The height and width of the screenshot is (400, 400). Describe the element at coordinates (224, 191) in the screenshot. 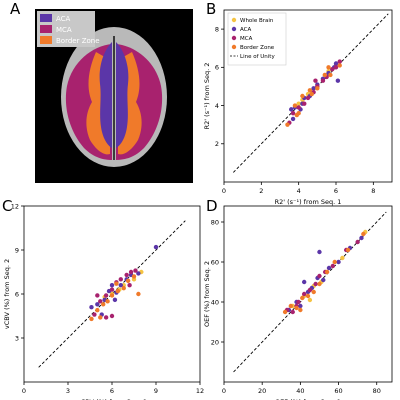

I see `x-tick-label-b: 0` at that location.